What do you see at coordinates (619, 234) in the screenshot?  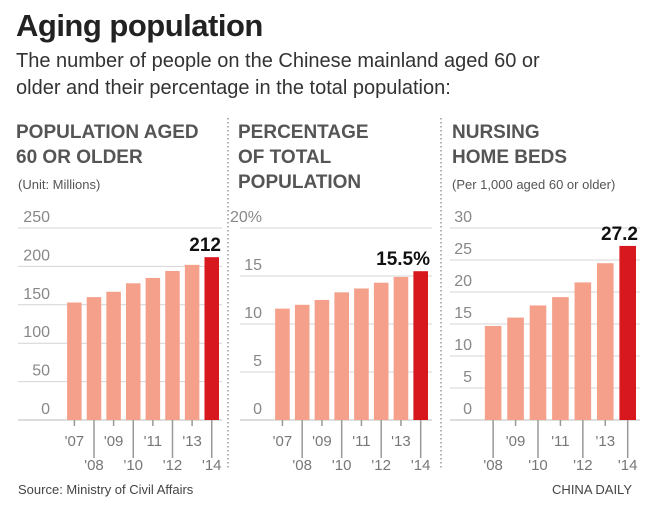 I see `data-label: 27.2` at bounding box center [619, 234].